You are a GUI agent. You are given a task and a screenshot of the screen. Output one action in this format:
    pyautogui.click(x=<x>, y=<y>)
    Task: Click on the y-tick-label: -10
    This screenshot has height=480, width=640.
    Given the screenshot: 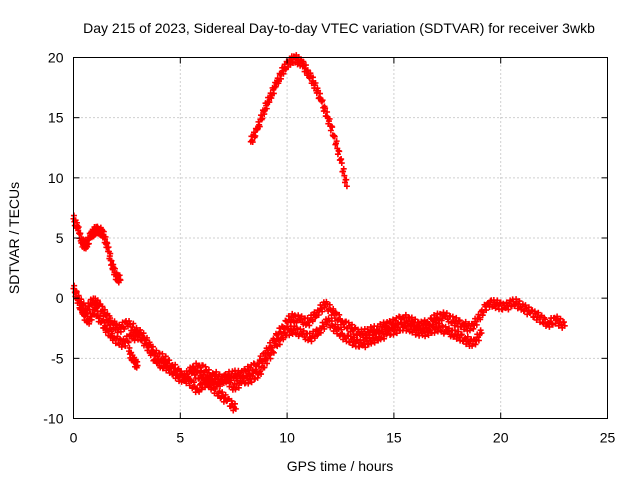 What is the action you would take?
    pyautogui.click(x=53, y=419)
    